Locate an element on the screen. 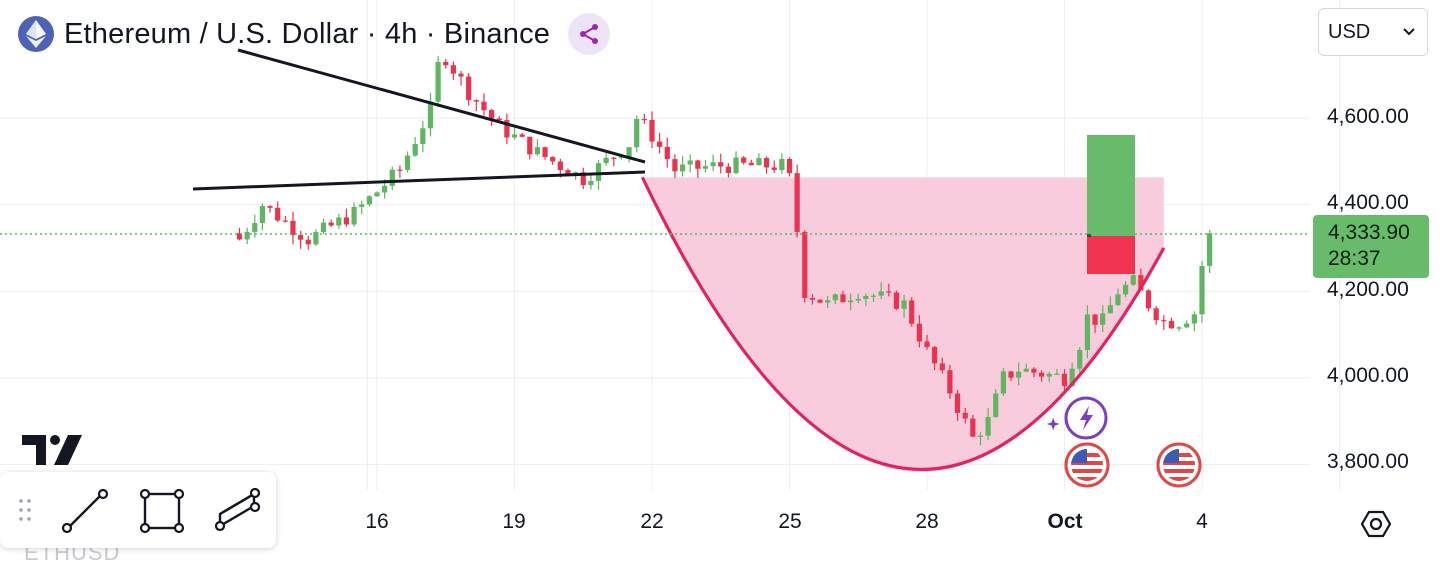 The width and height of the screenshot is (1455, 566). long-position-profit-zone is located at coordinates (1111, 185).